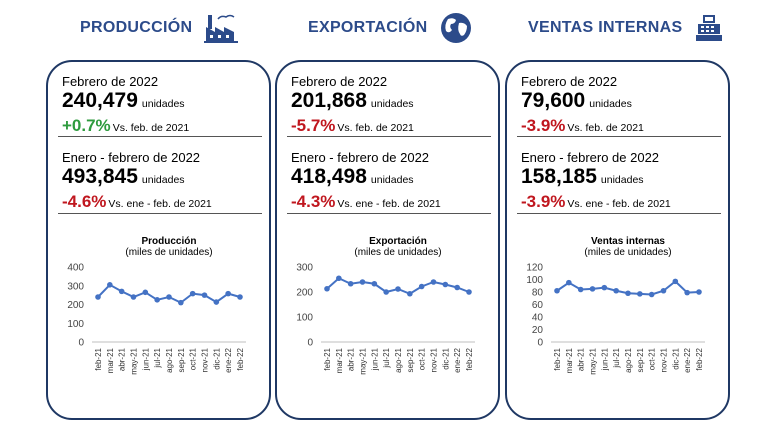 This screenshot has width=780, height=437. Describe the element at coordinates (628, 241) in the screenshot. I see `chart-title: Ventas internas` at that location.